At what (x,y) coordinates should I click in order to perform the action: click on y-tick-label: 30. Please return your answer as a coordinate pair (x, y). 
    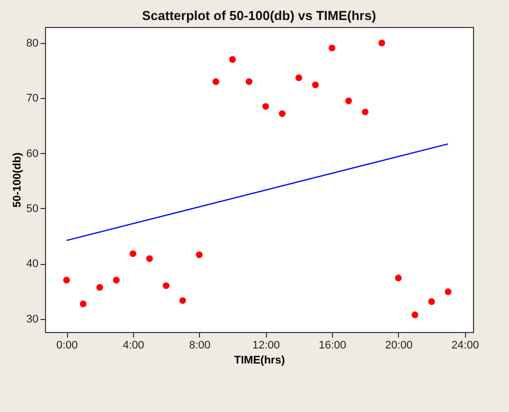
    Looking at the image, I should click on (32, 319).